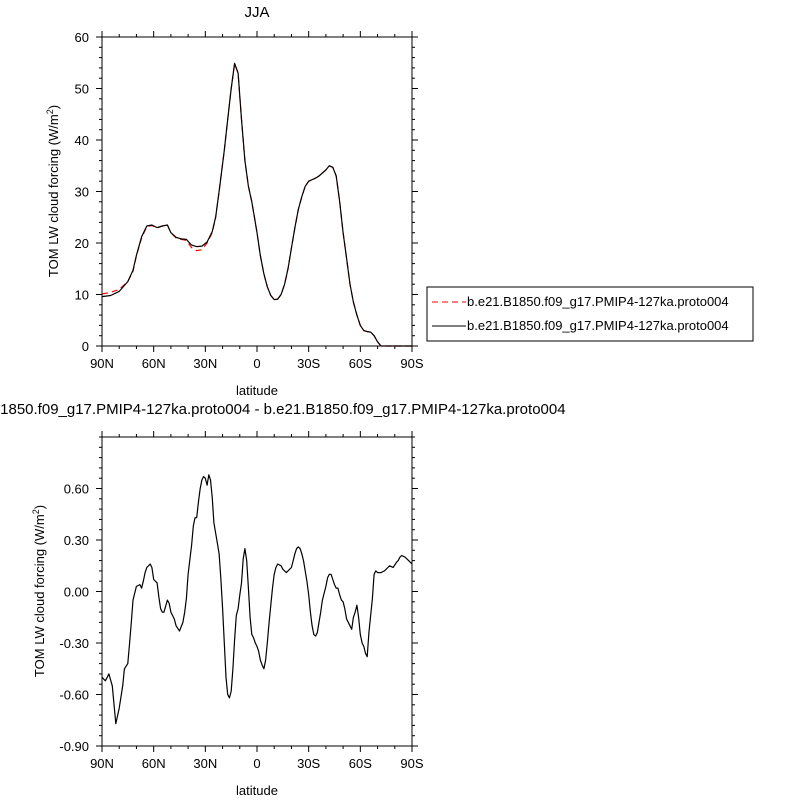 The image size is (800, 800). Describe the element at coordinates (82, 192) in the screenshot. I see `top-chart-y-tick-label: 30` at that location.